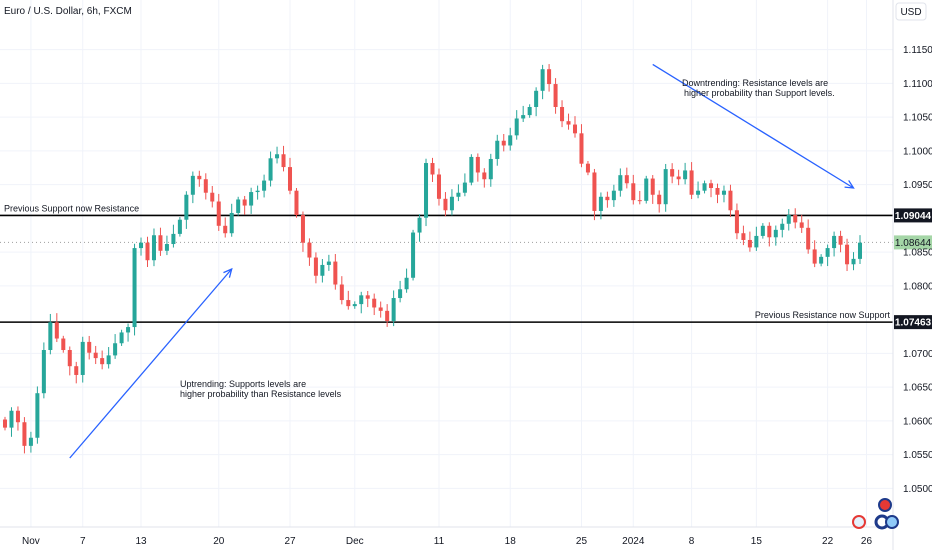 This screenshot has width=932, height=550. What do you see at coordinates (917, 84) in the screenshot?
I see `y-tick-label: 1.11000` at bounding box center [917, 84].